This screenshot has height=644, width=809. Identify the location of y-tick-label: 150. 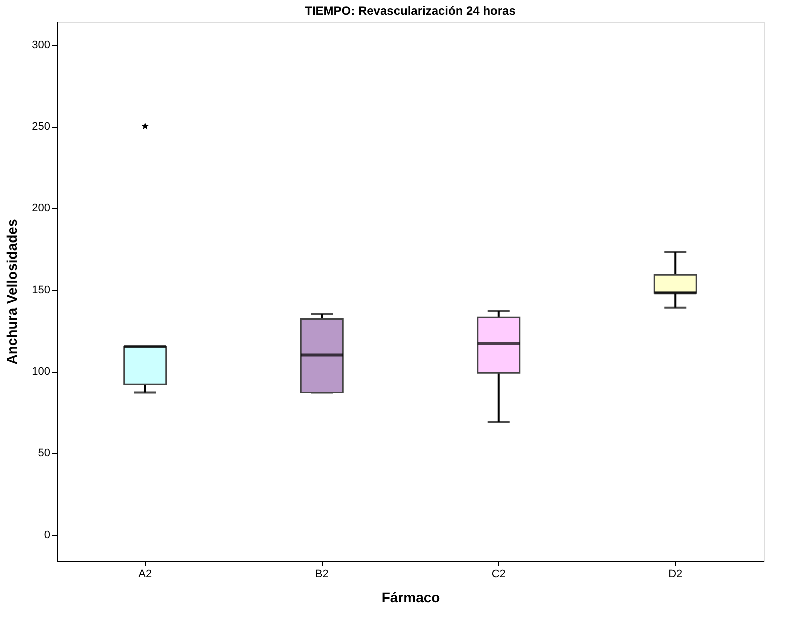
(41, 290).